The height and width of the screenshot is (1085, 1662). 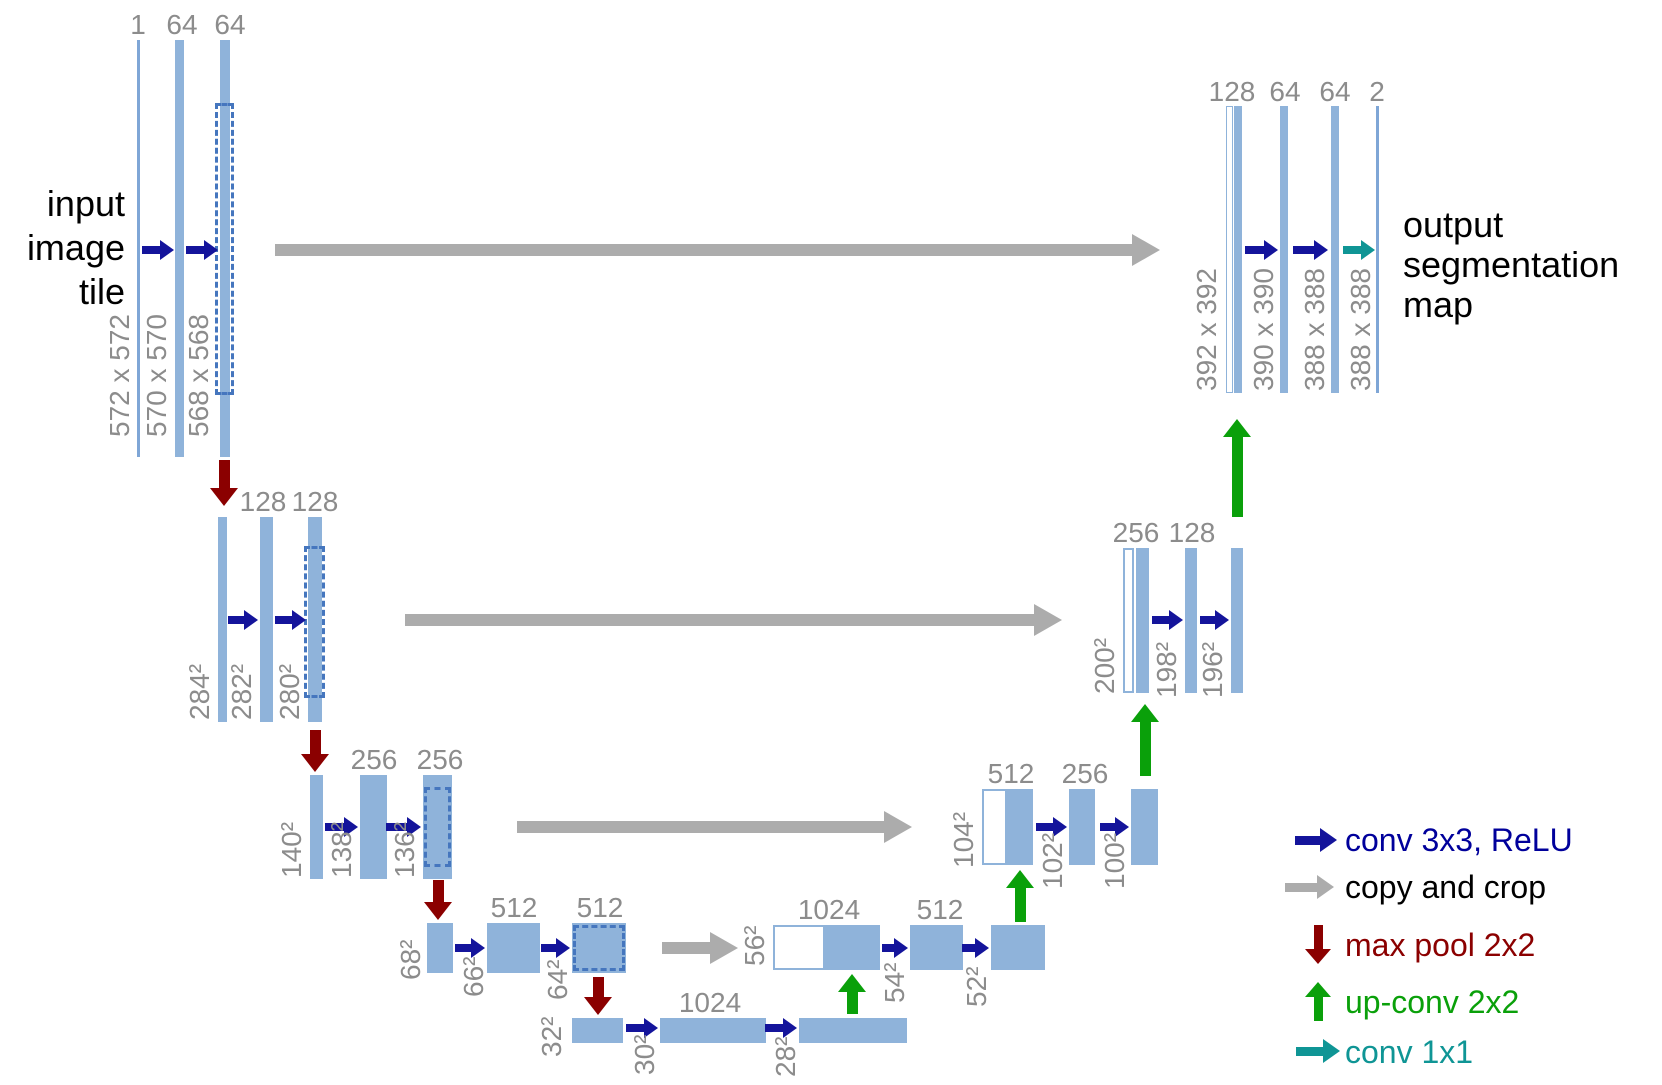 What do you see at coordinates (799, 947) in the screenshot?
I see `dec4-copied-featmap-box` at bounding box center [799, 947].